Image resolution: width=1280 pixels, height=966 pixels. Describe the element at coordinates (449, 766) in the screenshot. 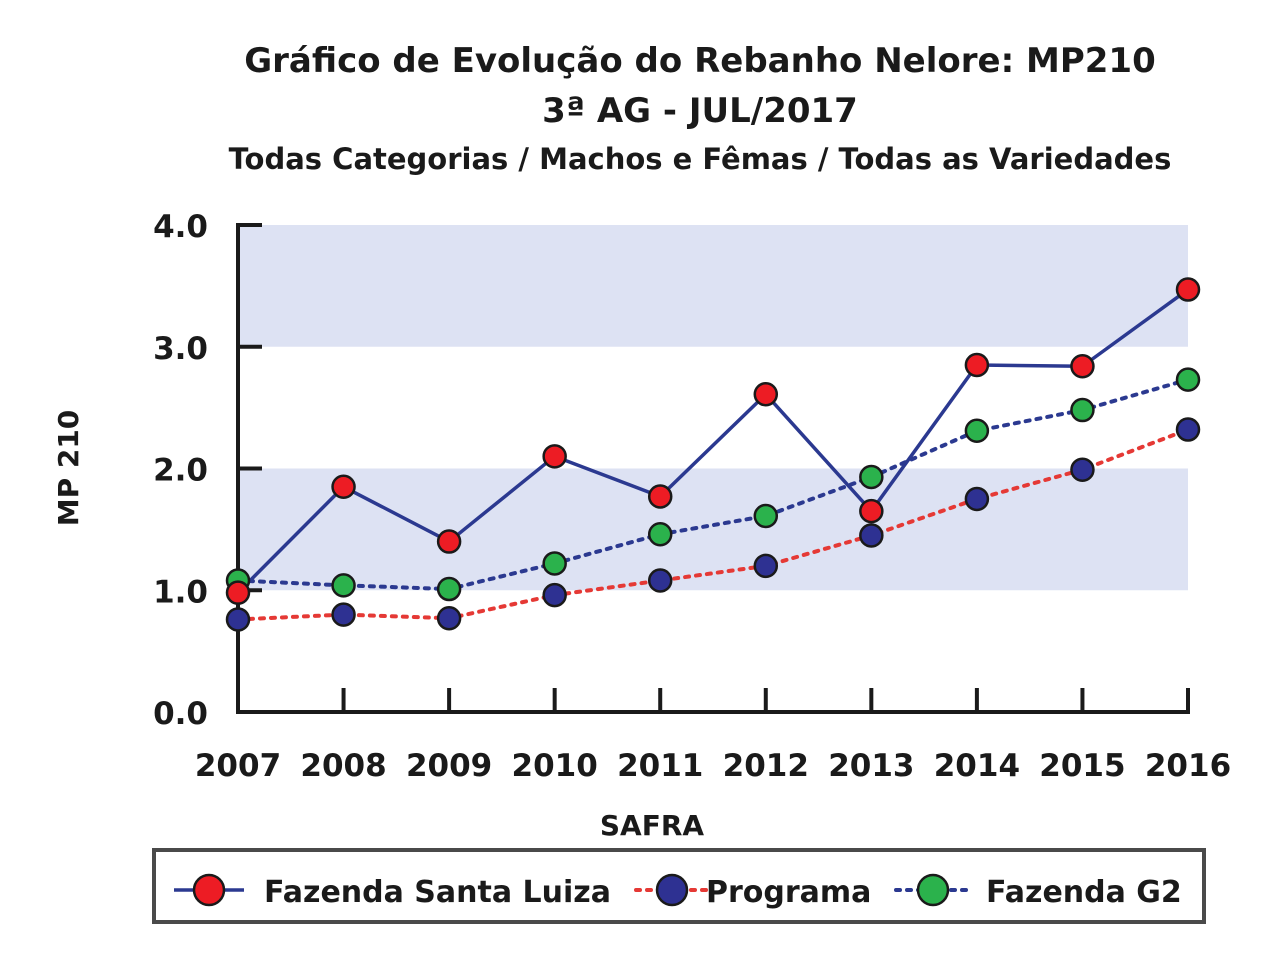

I see `x-tick-label: 2009` at that location.